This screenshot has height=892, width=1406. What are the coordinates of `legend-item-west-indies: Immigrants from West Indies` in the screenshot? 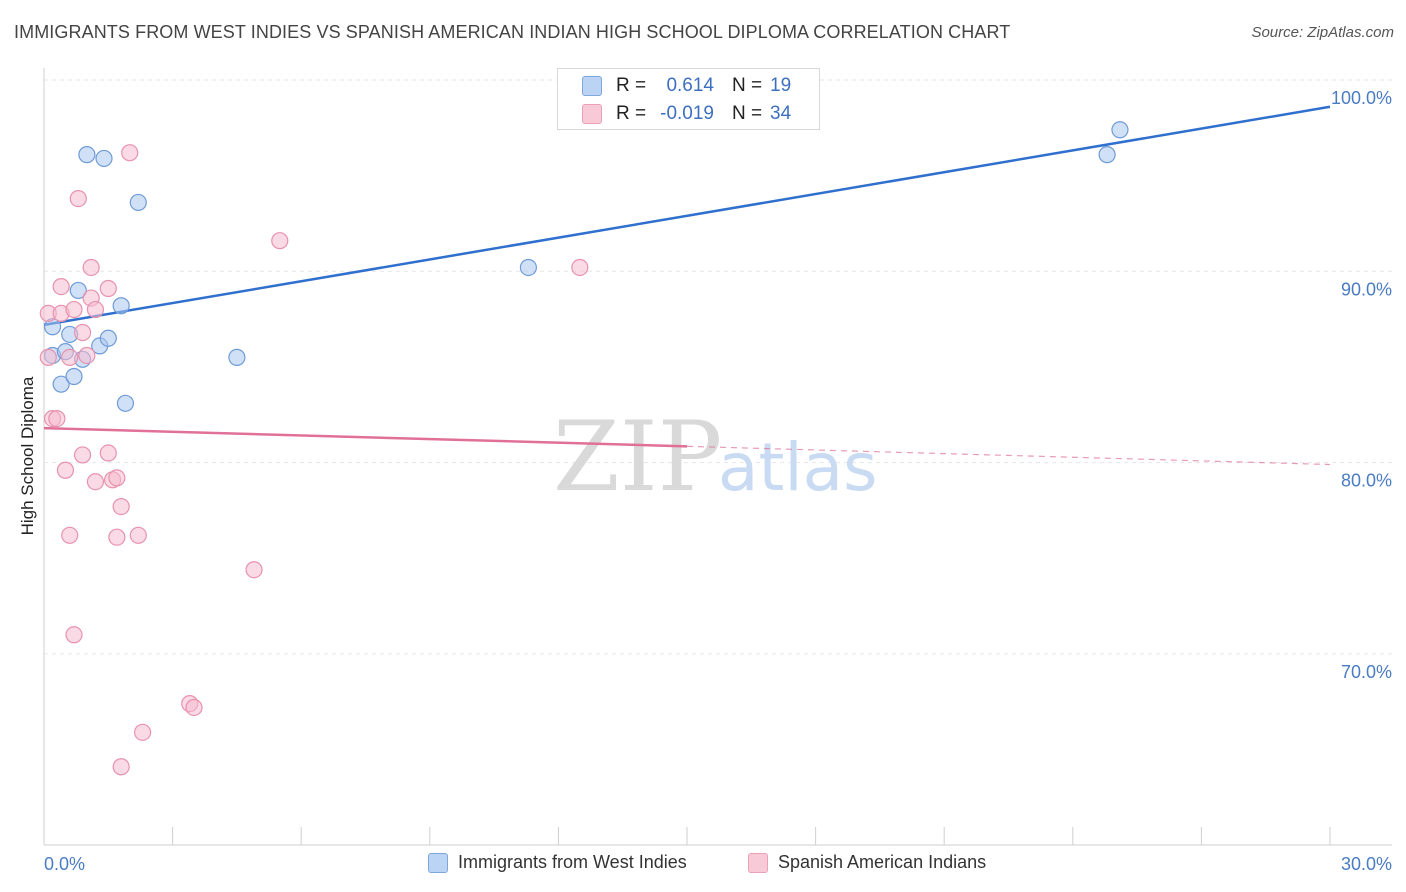 It's located at (557, 862).